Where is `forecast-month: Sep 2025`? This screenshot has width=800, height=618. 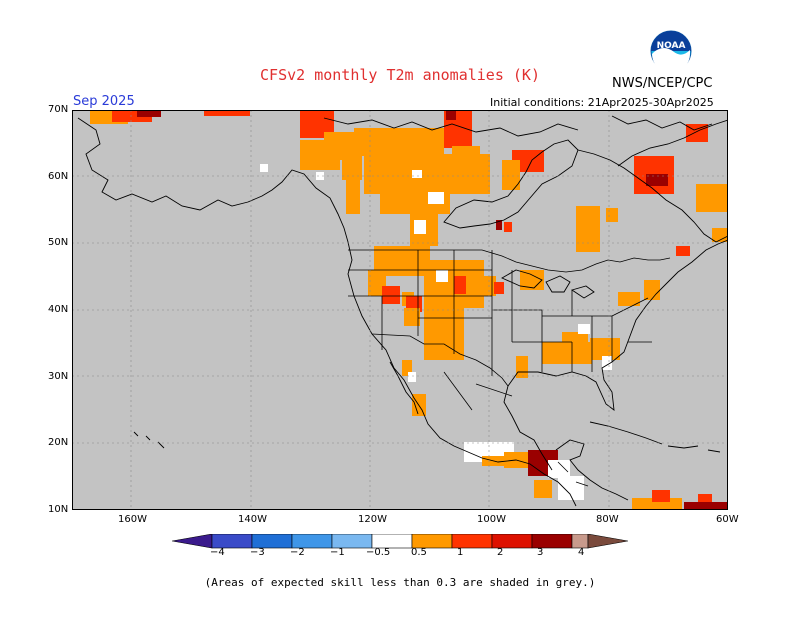 forecast-month: Sep 2025 is located at coordinates (104, 101).